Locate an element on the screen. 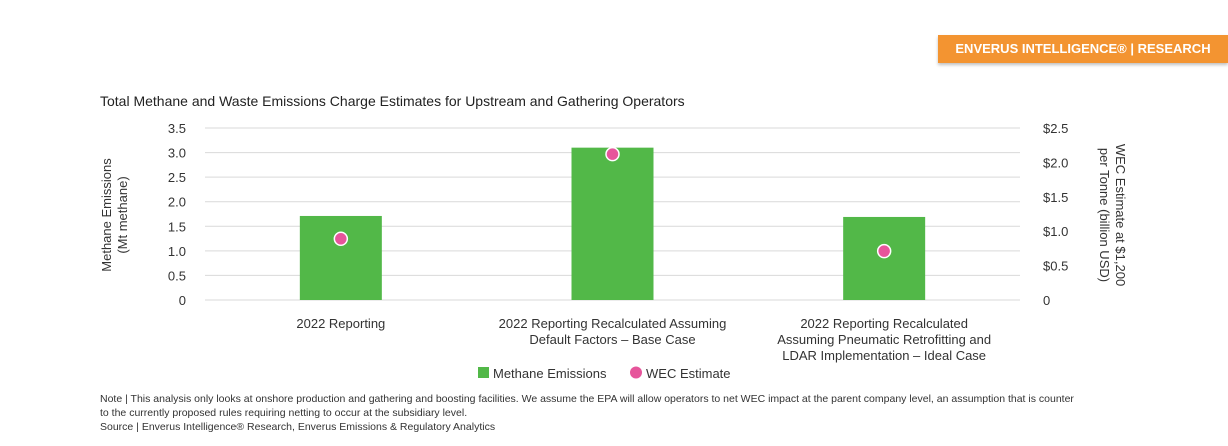 Image resolution: width=1228 pixels, height=446 pixels. x-tick-label: Assuming Pneumatic Retrofitting and is located at coordinates (884, 339).